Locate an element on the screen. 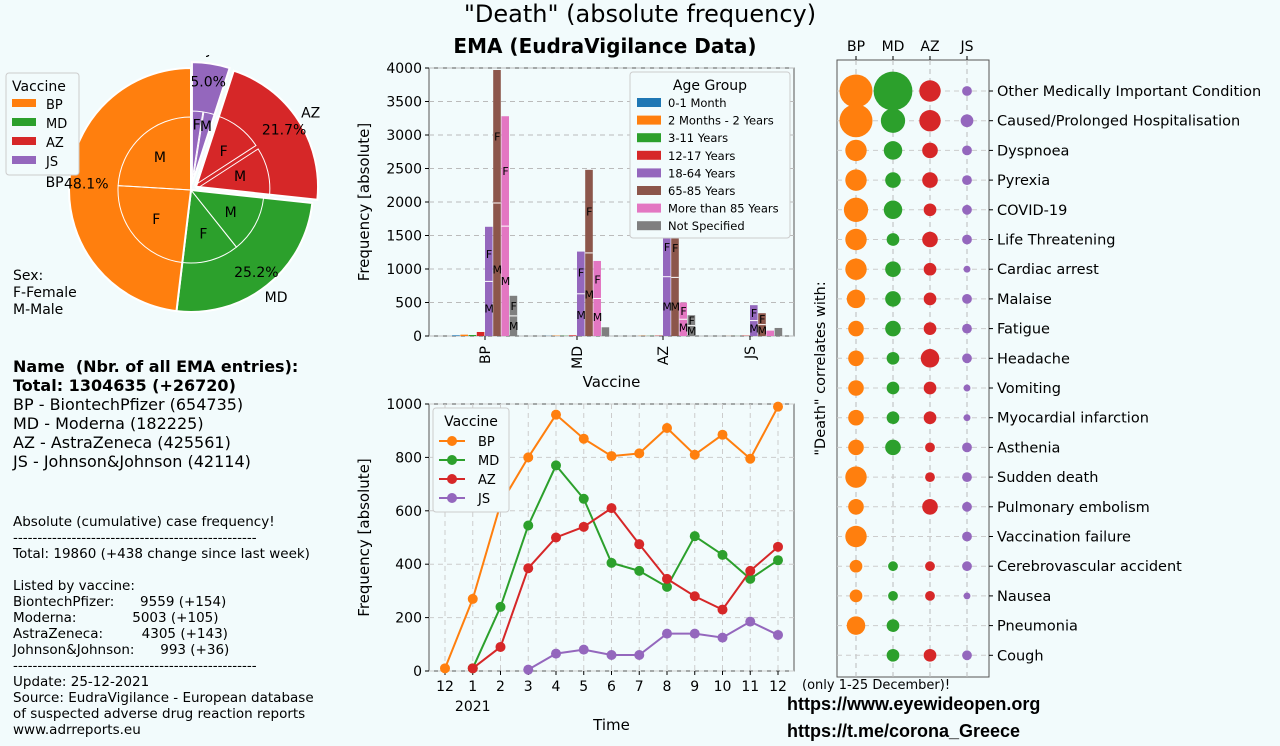 This screenshot has height=746, width=1280. y-tick-label: 4000 is located at coordinates (404, 69).